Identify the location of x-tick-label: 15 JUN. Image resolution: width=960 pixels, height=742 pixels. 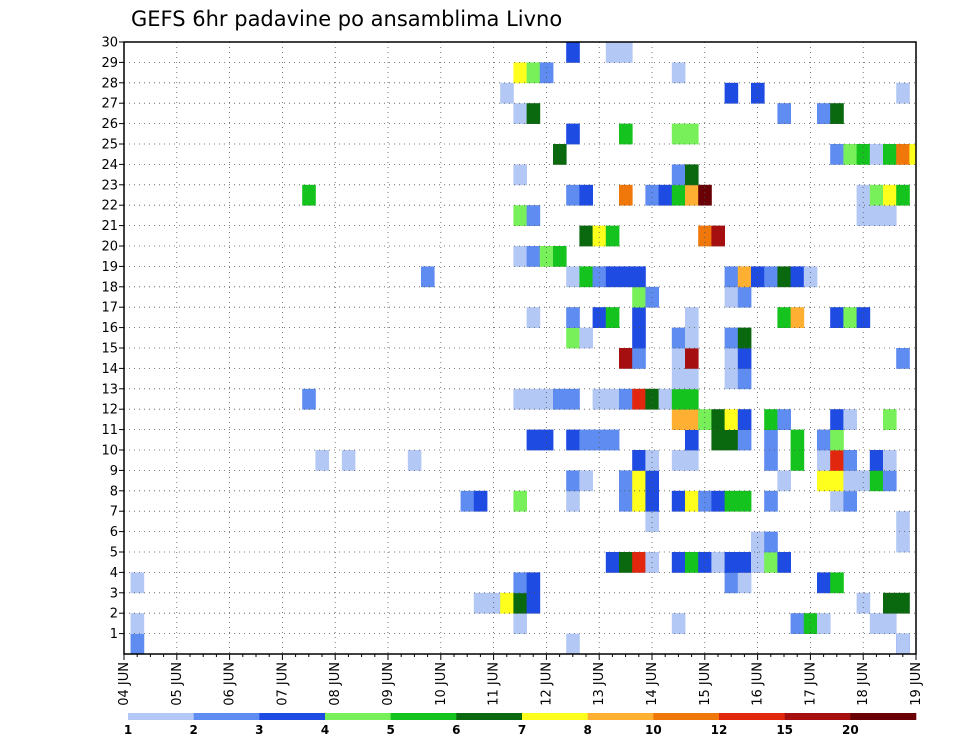
(705, 684).